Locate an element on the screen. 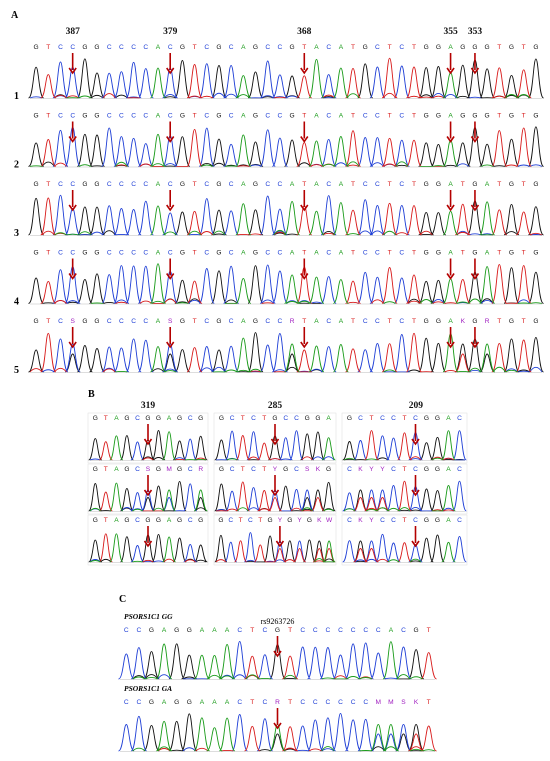 This screenshot has width=550, height=761. panel-a-label: A is located at coordinates (15, 15).